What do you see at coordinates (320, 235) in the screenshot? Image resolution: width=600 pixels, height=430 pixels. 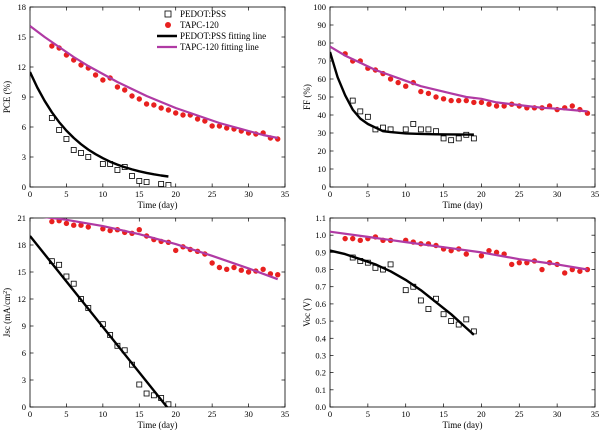 I see `y-tick-label: 1.0` at bounding box center [320, 235].